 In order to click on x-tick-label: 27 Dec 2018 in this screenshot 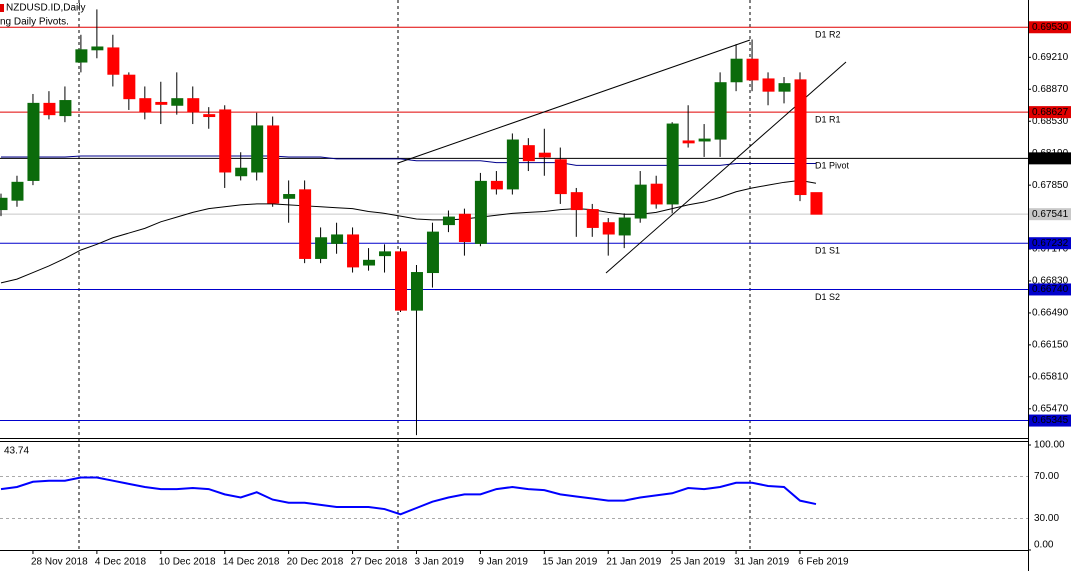, I will do `click(379, 562)`.